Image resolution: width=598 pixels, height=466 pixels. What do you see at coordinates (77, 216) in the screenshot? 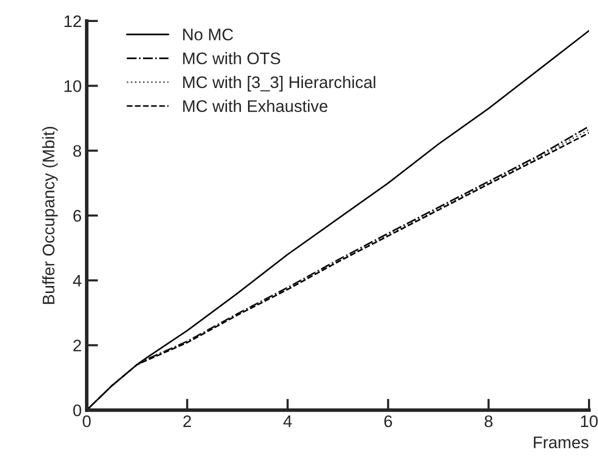
I see `y-tick-label: 6` at bounding box center [77, 216].